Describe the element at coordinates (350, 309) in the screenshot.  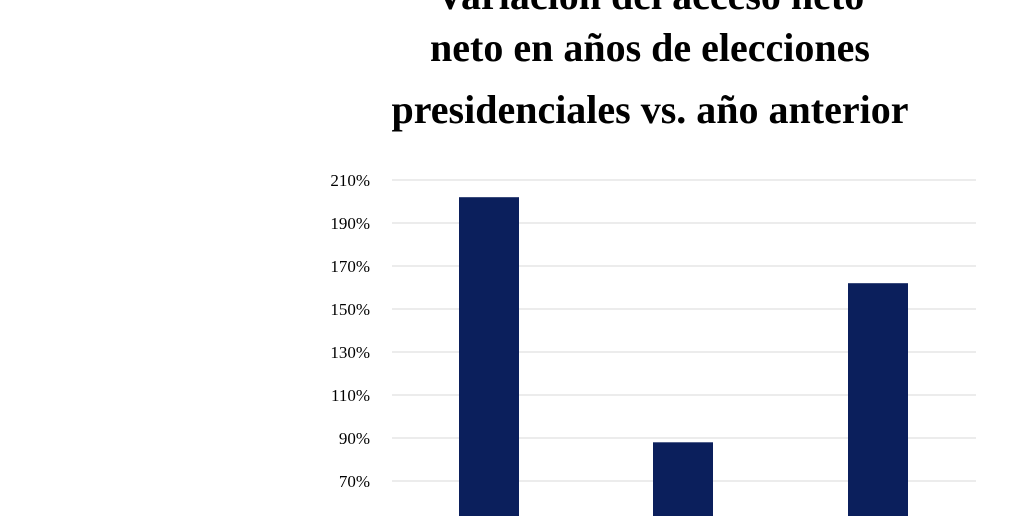
I see `y-tick-label: 150%` at that location.